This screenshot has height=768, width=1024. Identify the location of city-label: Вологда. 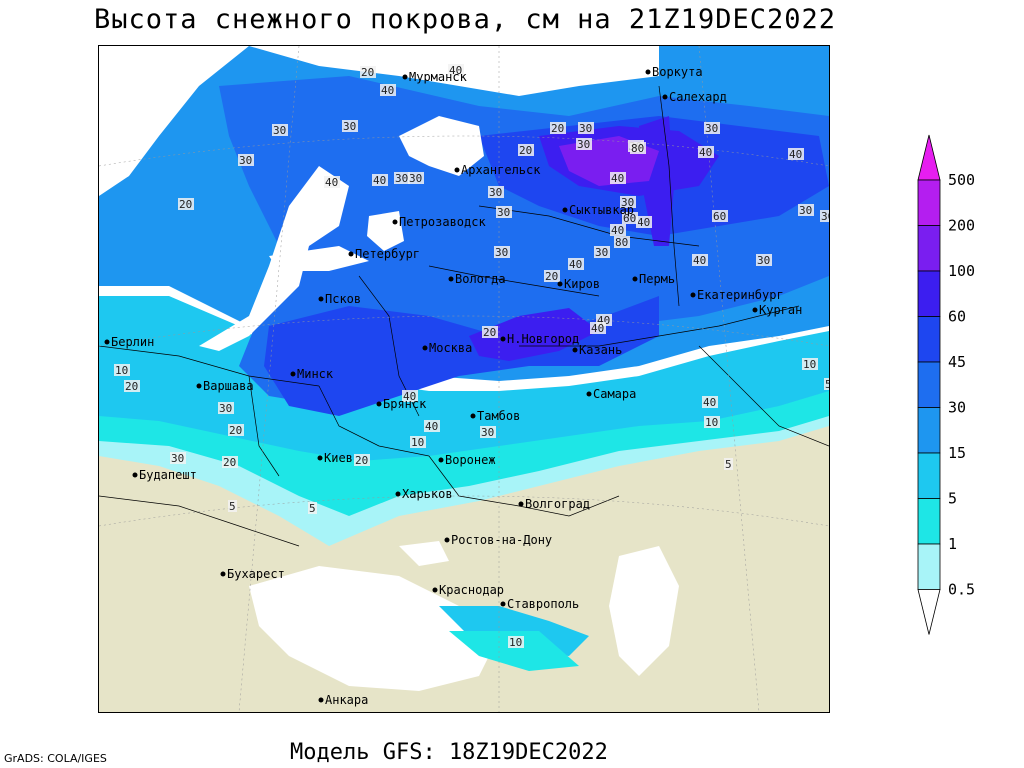
(480, 279).